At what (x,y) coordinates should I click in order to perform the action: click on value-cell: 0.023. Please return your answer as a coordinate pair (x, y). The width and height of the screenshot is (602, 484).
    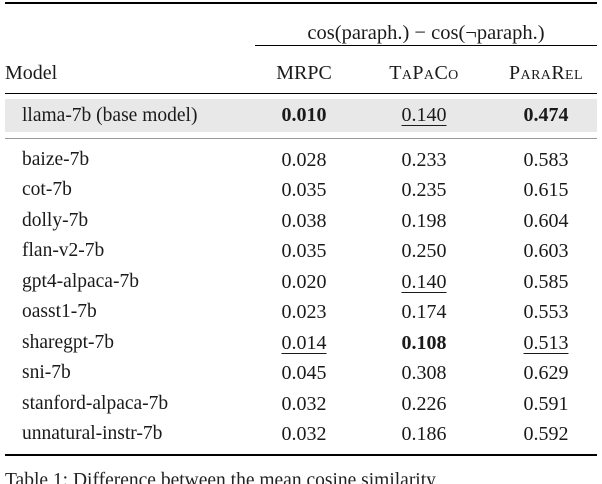
    Looking at the image, I should click on (304, 312).